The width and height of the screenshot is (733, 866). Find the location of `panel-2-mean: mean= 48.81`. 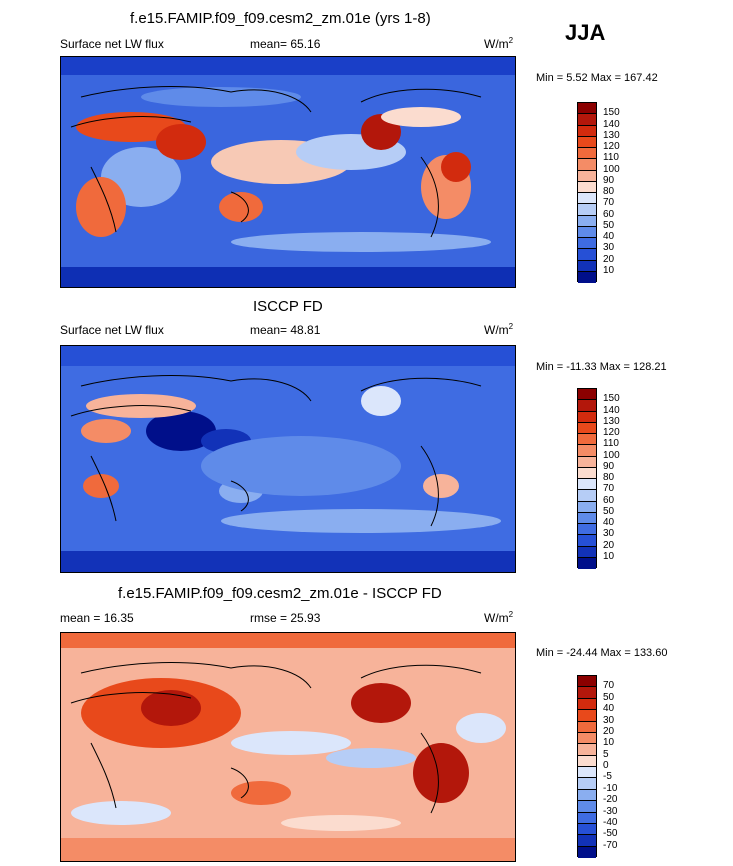

panel-2-mean: mean= 48.81 is located at coordinates (285, 330).